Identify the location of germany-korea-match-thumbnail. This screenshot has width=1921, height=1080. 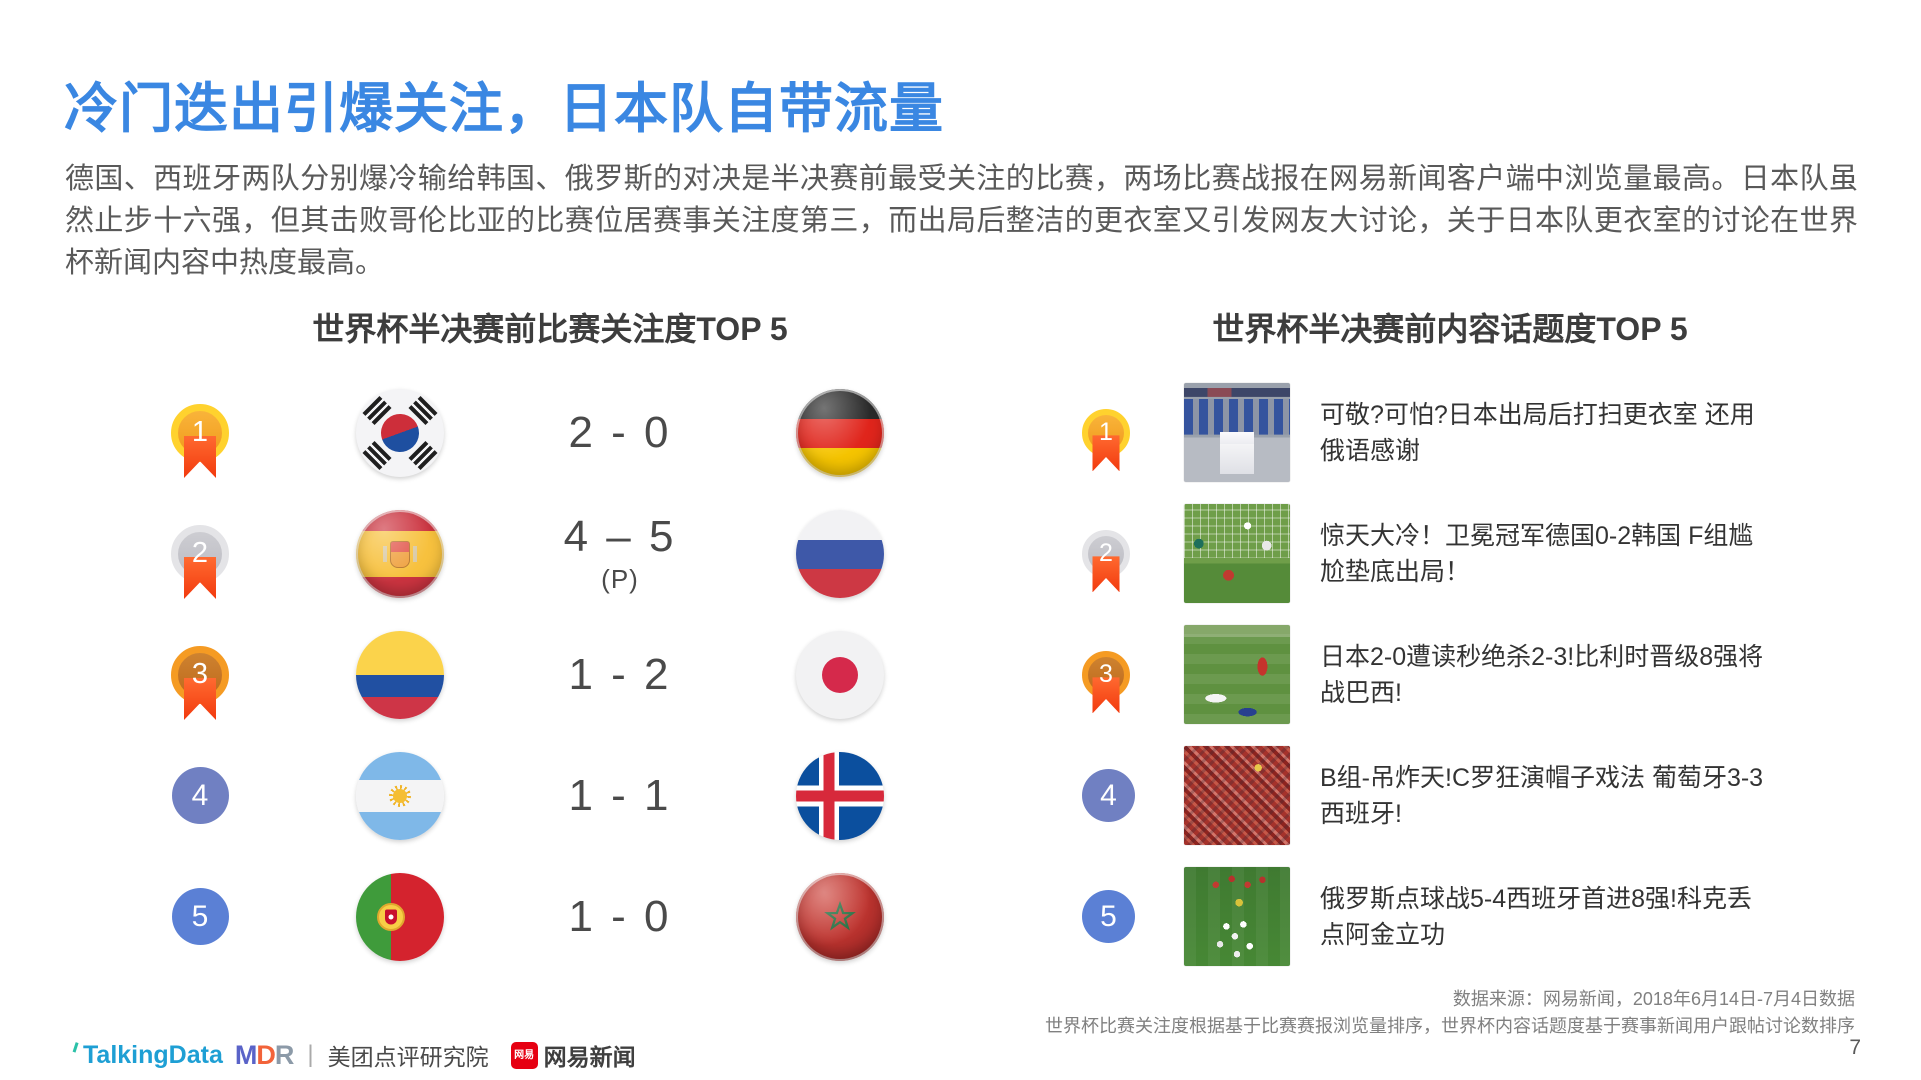
(1237, 553).